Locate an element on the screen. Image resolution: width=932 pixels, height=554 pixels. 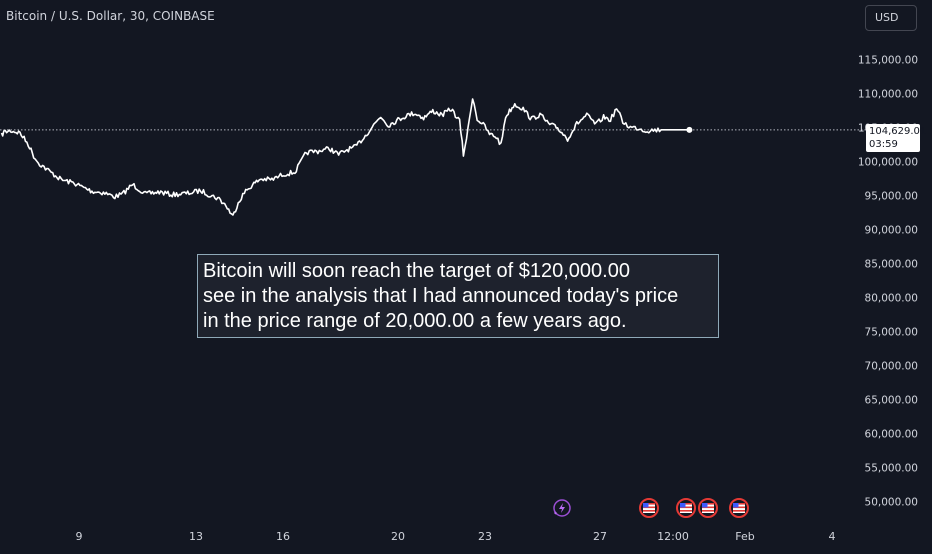
bar-countdown: 03:59 is located at coordinates (883, 144).